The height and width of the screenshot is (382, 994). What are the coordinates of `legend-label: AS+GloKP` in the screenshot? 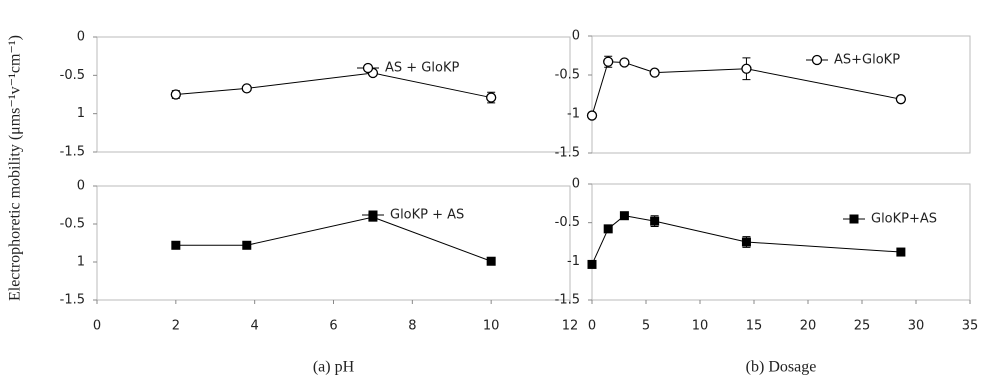 It's located at (867, 60).